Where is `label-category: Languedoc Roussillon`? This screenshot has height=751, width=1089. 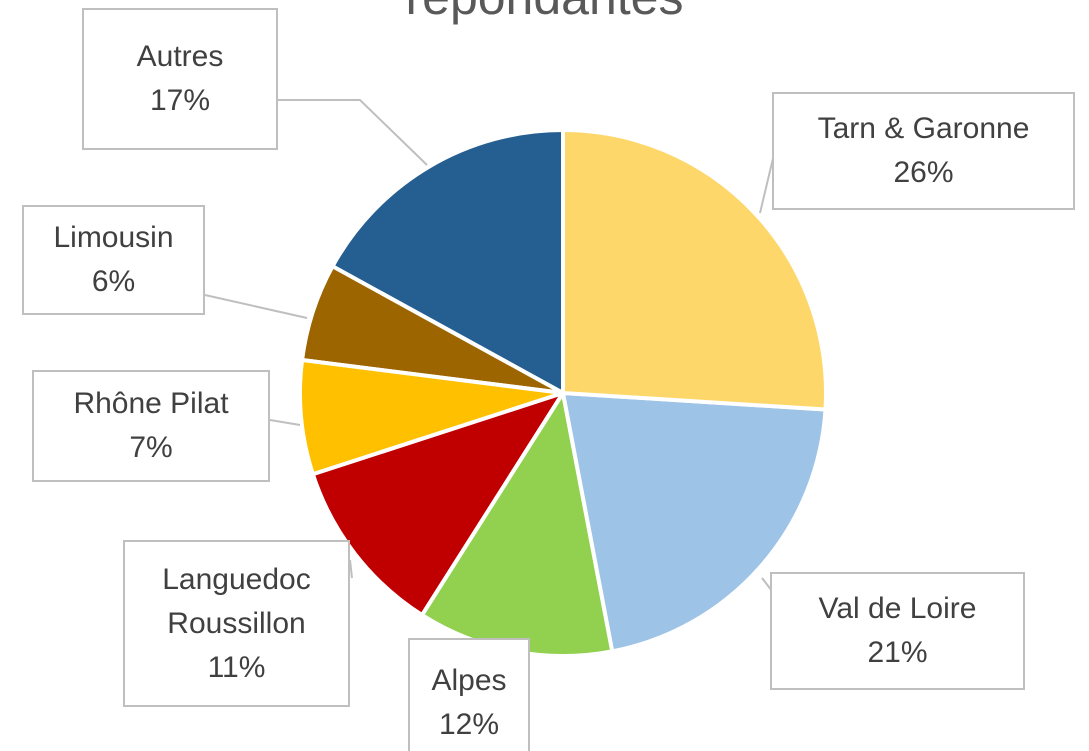
label-category: Languedoc Roussillon is located at coordinates (236, 601).